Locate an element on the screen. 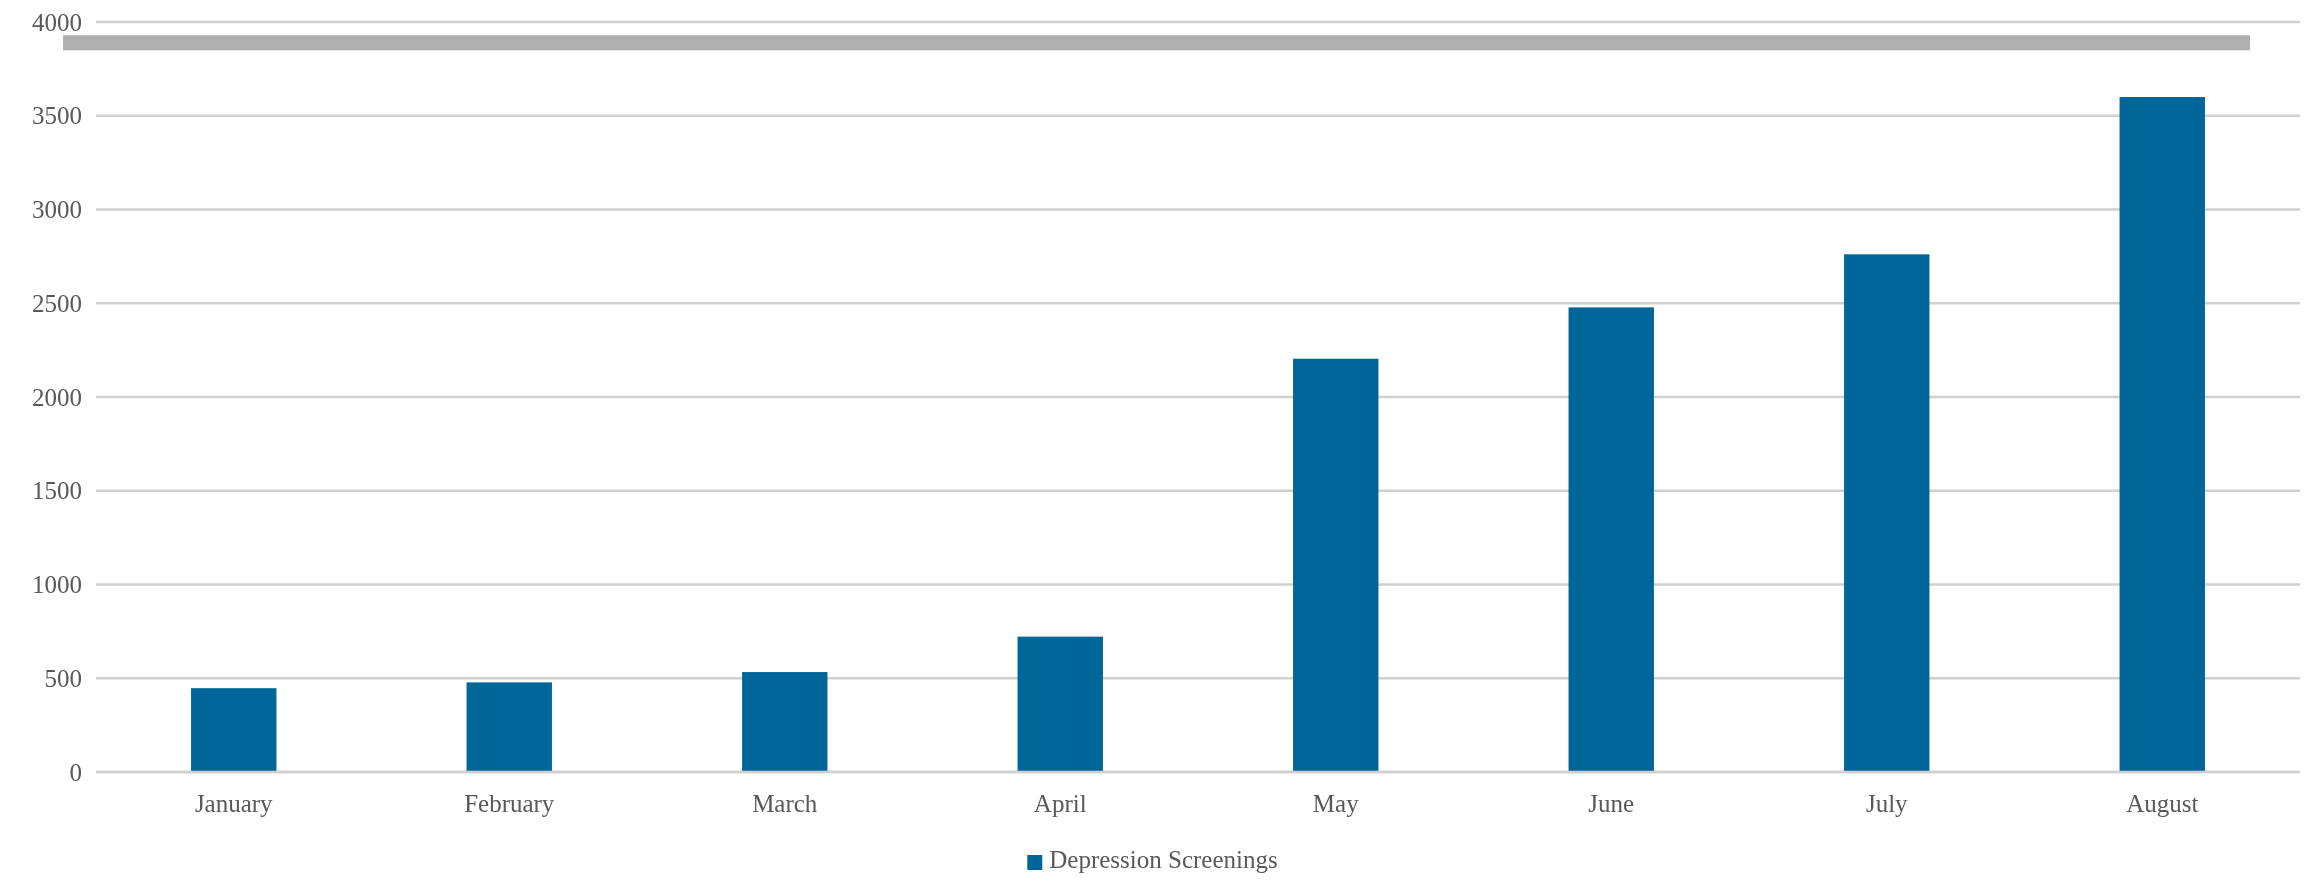 This screenshot has height=886, width=2305. y-tick-label: 0 is located at coordinates (75, 772).